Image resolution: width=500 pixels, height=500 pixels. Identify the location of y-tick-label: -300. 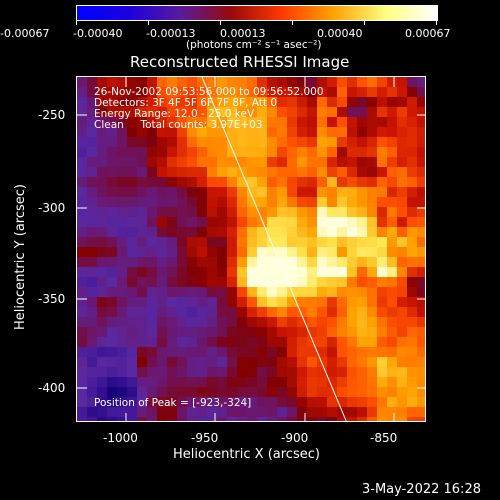
(52, 208).